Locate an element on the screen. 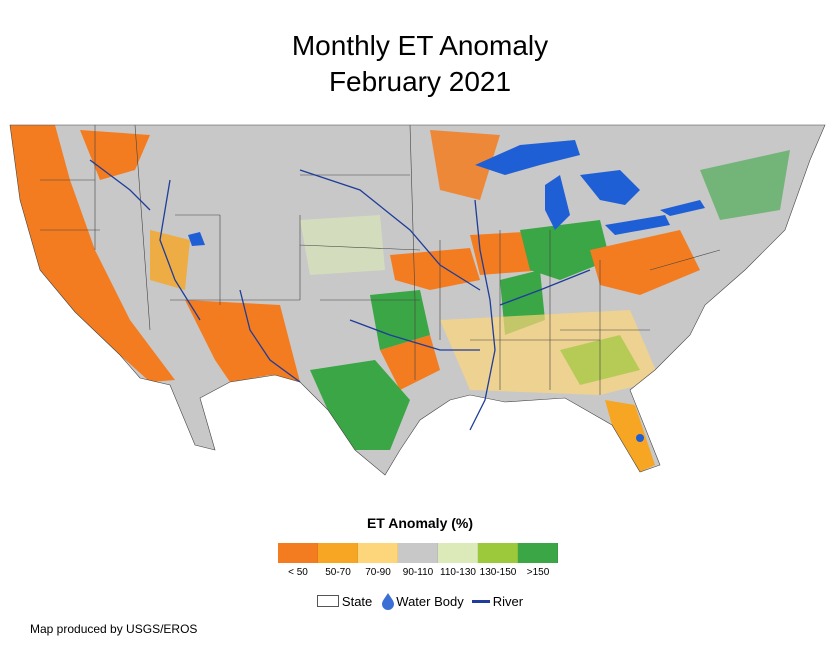 The height and width of the screenshot is (660, 840). river-label: River is located at coordinates (508, 601).